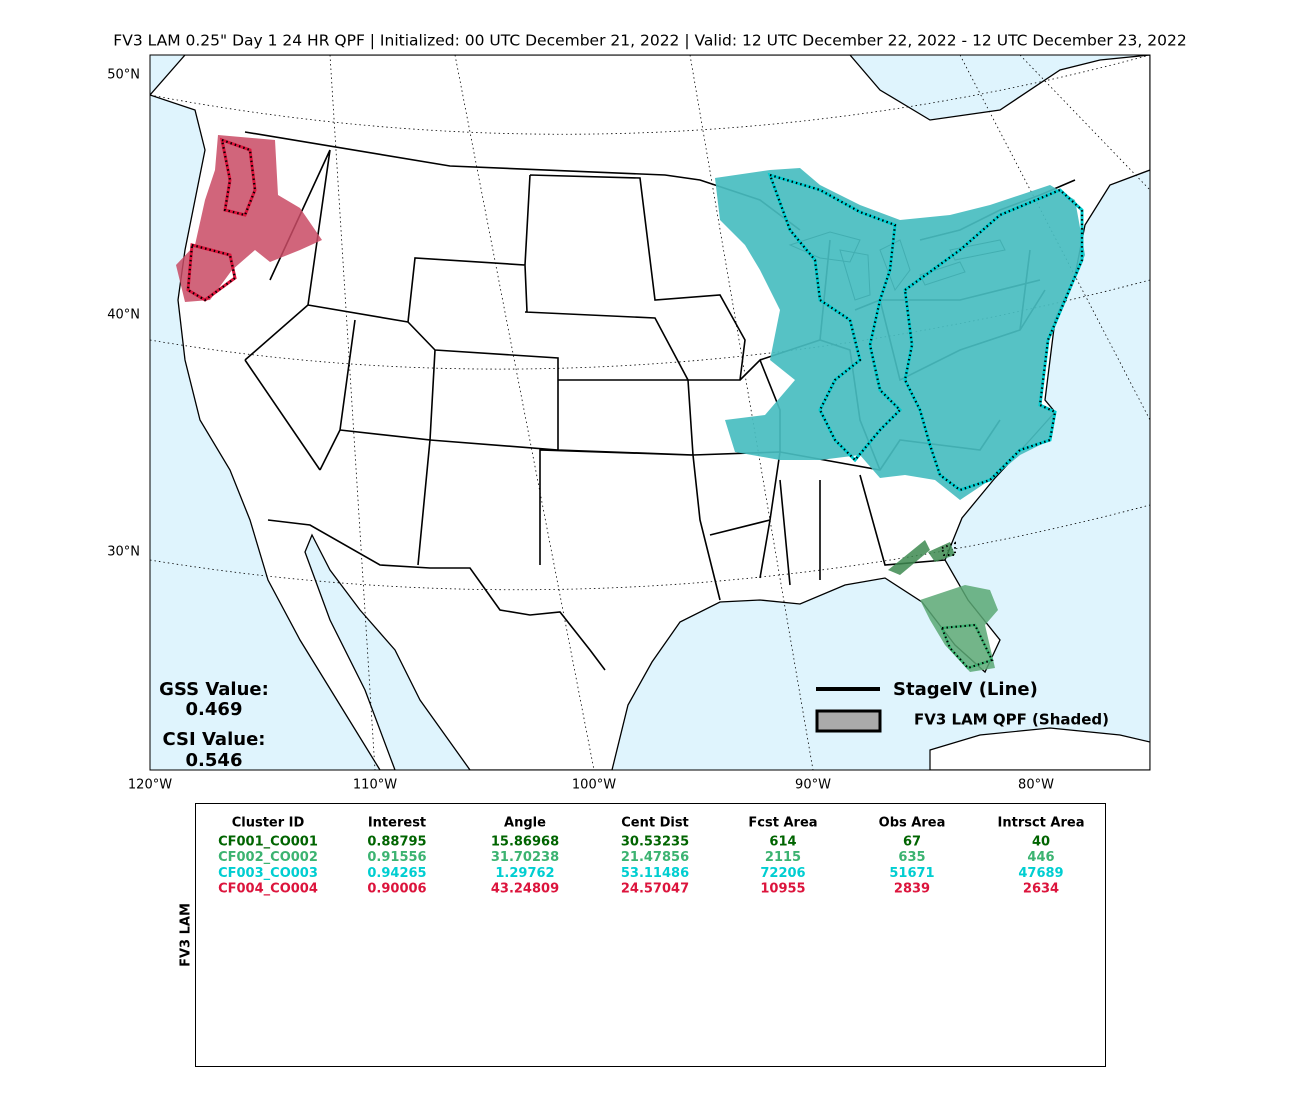 This screenshot has height=1100, width=1300. Describe the element at coordinates (214, 725) in the screenshot. I see `scores: GSS Value: 0.469 CSI Value: 0.546` at that location.